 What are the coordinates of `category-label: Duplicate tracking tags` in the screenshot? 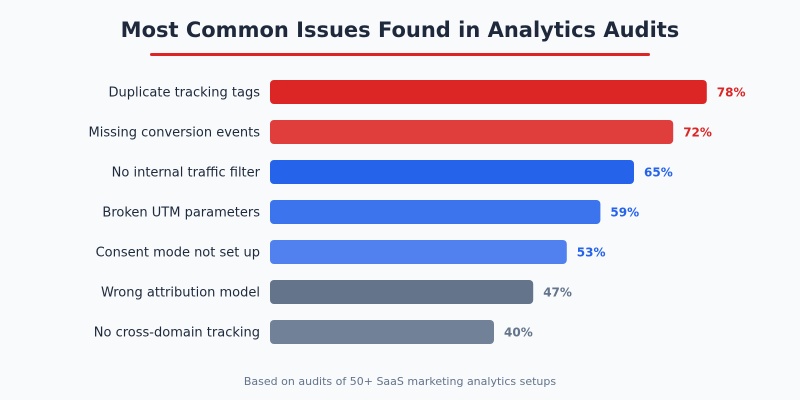 It's located at (185, 93).